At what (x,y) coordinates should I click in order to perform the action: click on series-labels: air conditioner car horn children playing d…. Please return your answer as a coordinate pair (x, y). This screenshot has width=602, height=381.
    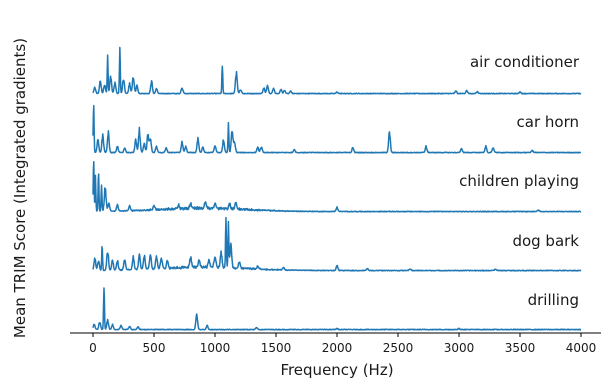
    Looking at the image, I should click on (519, 181).